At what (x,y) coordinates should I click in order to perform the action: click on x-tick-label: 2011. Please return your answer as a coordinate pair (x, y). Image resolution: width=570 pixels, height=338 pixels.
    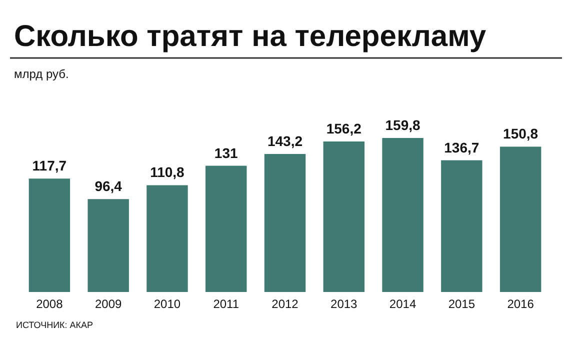
    Looking at the image, I should click on (226, 304).